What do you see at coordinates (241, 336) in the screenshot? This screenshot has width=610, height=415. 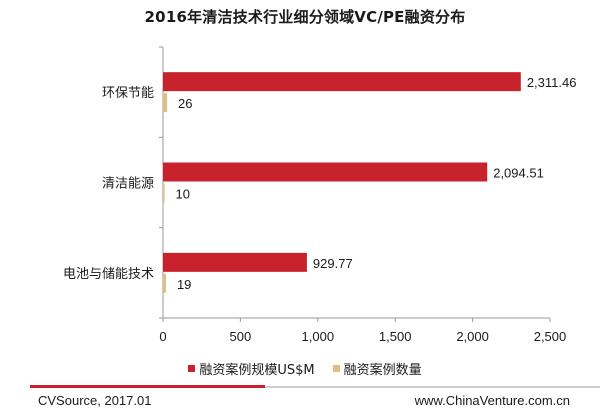 I see `x-tick-label: 500` at bounding box center [241, 336].